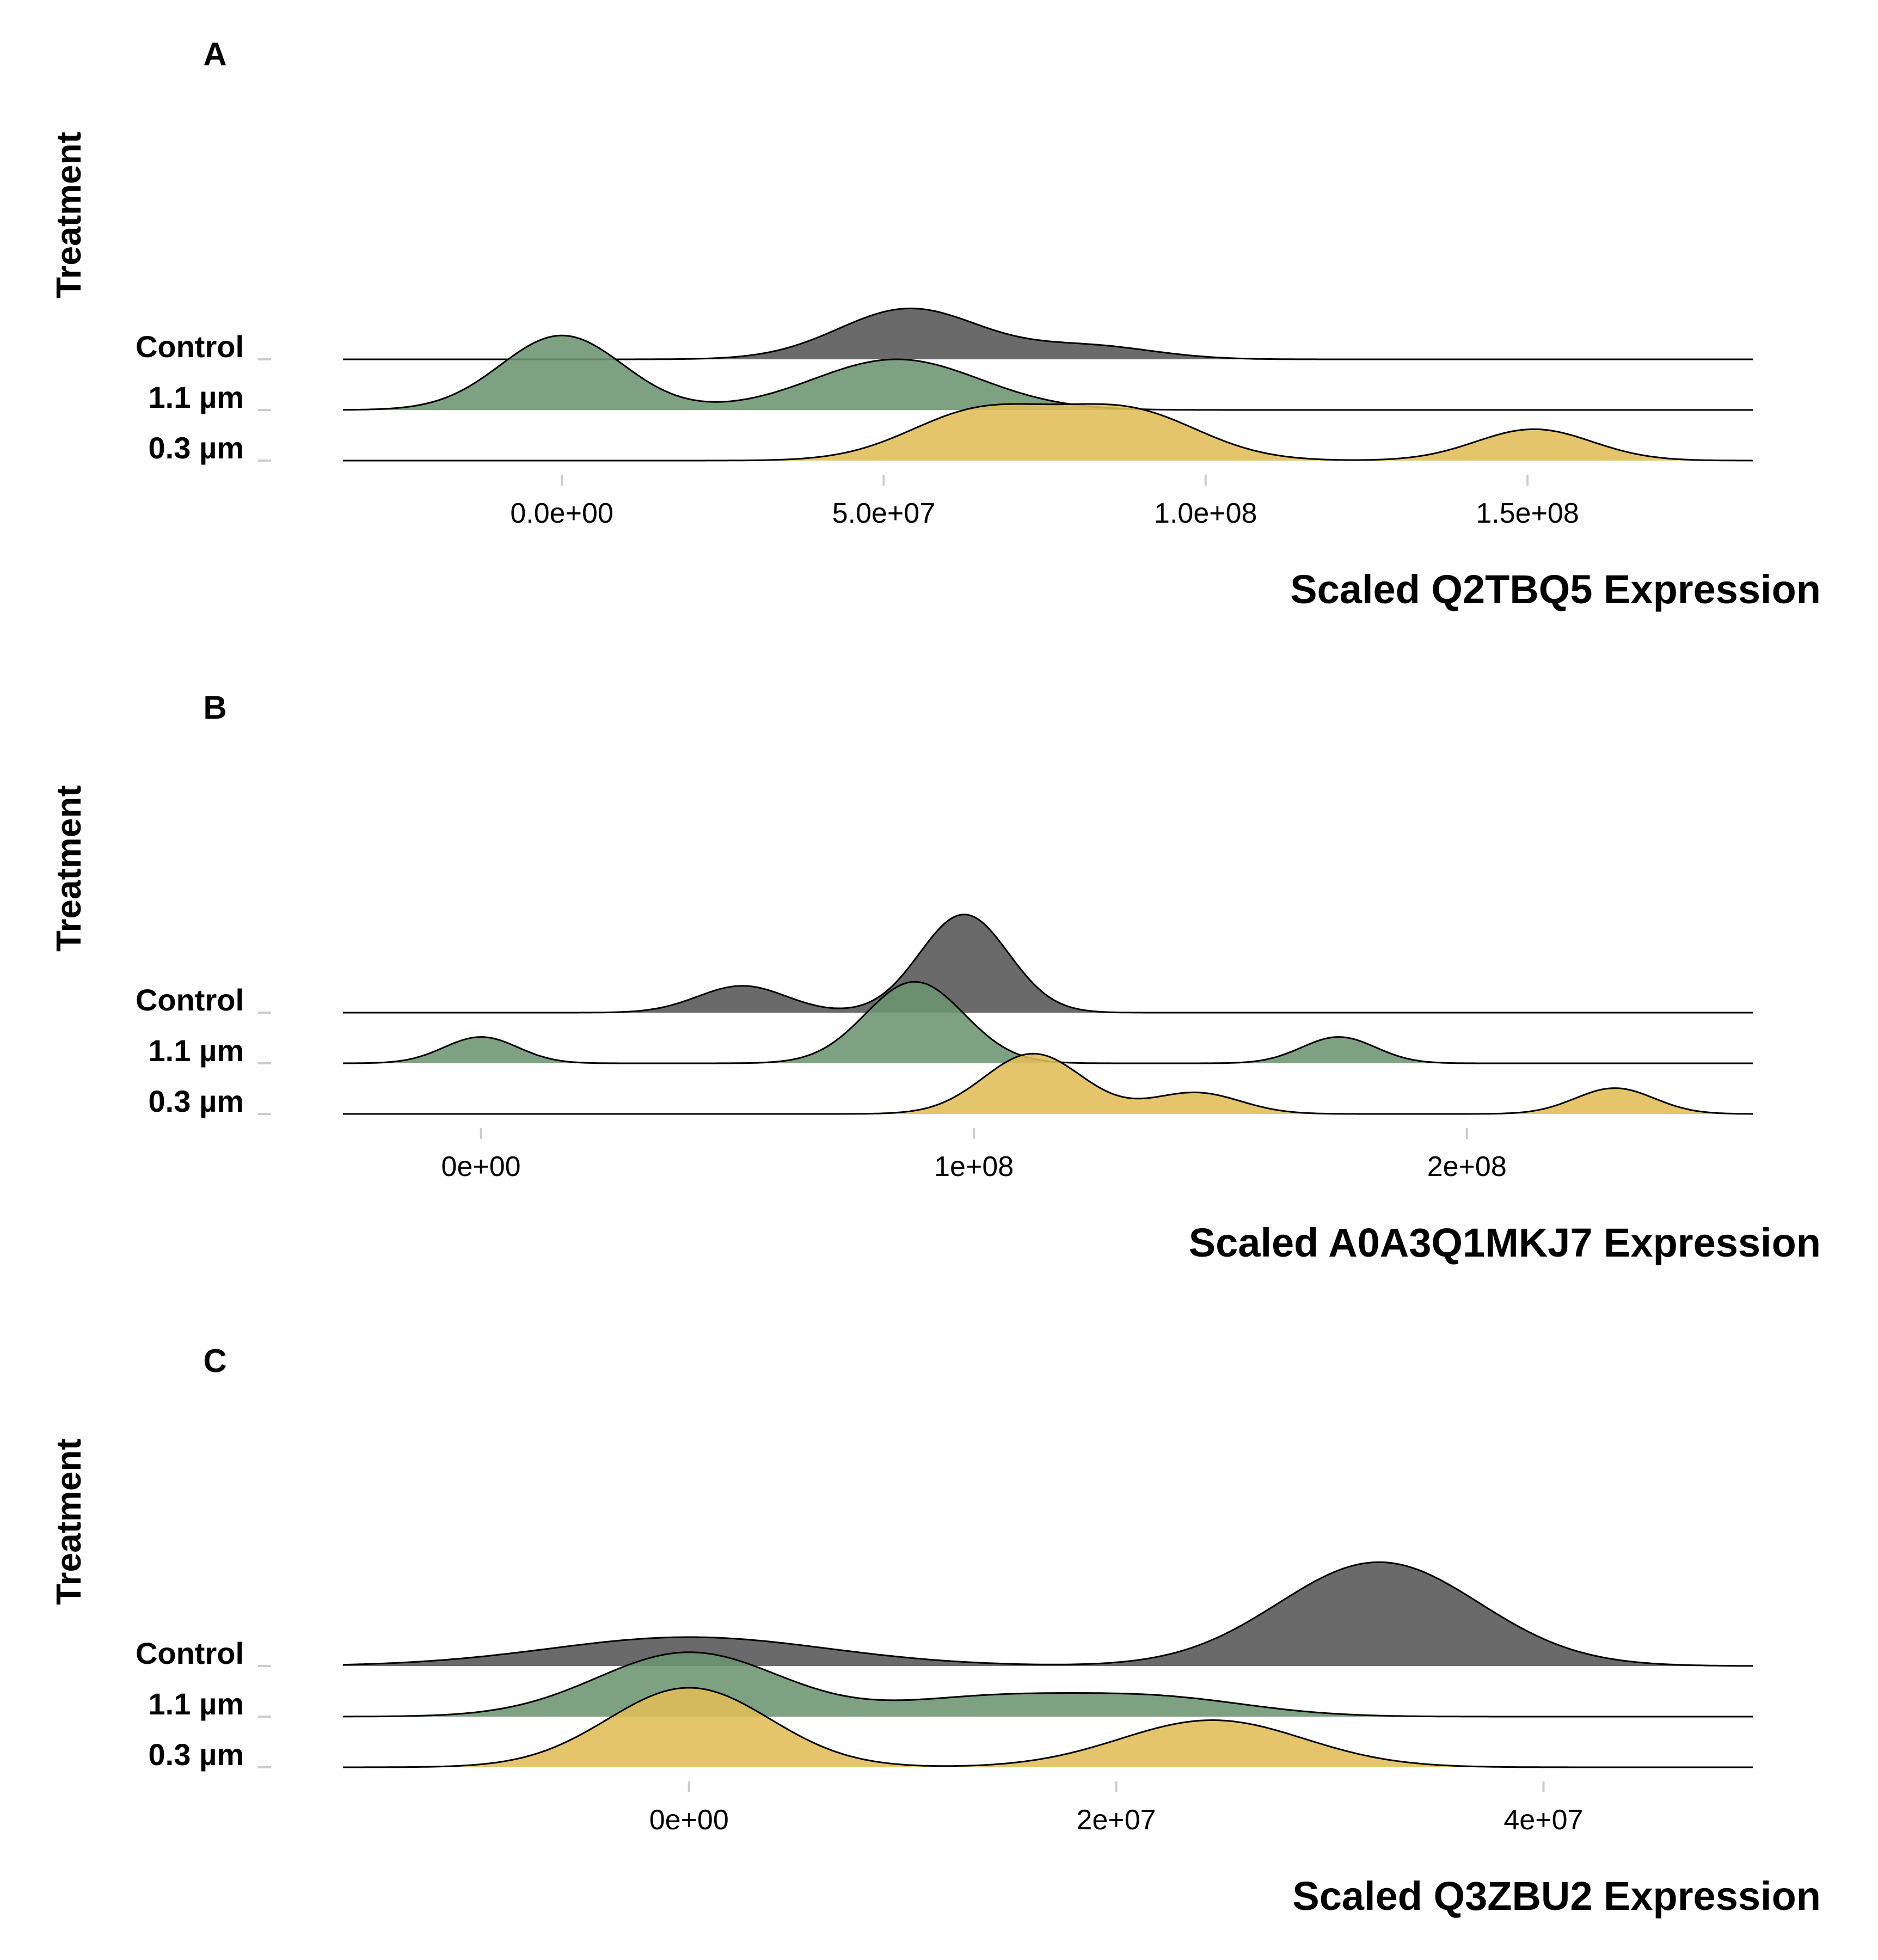  I want to click on x-axis-title: Scaled Q2TBQ5 Expression, so click(1555, 589).